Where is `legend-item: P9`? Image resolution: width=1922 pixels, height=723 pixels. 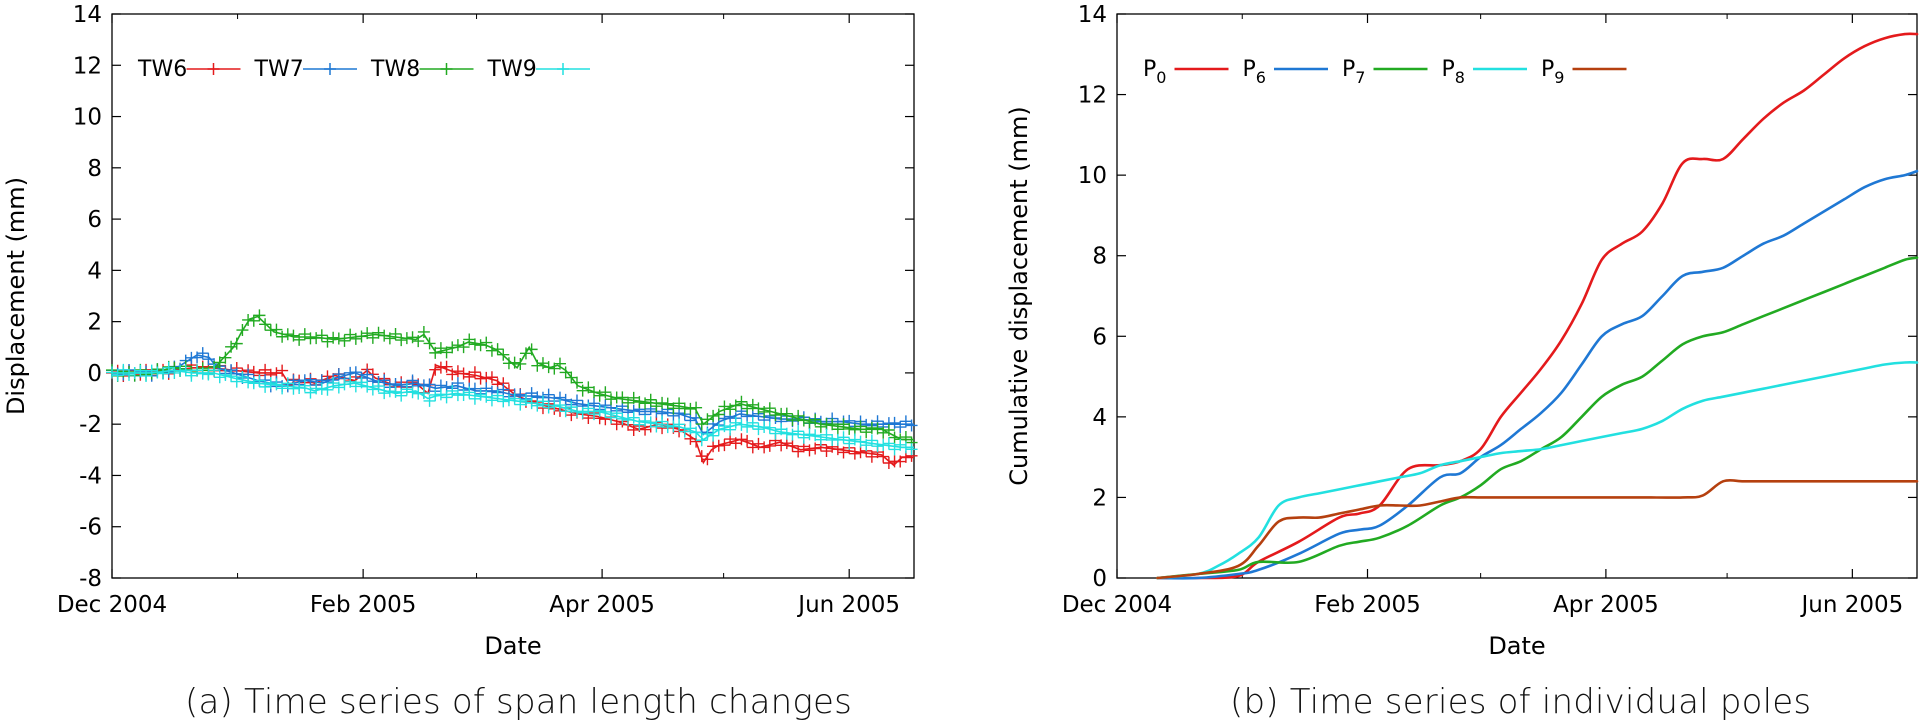
legend-item: P9 is located at coordinates (1584, 72).